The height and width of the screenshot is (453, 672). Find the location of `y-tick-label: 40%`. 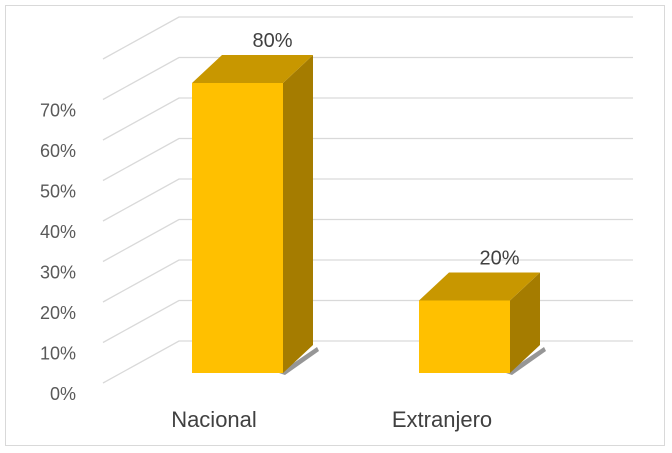

y-tick-label: 40% is located at coordinates (58, 232).